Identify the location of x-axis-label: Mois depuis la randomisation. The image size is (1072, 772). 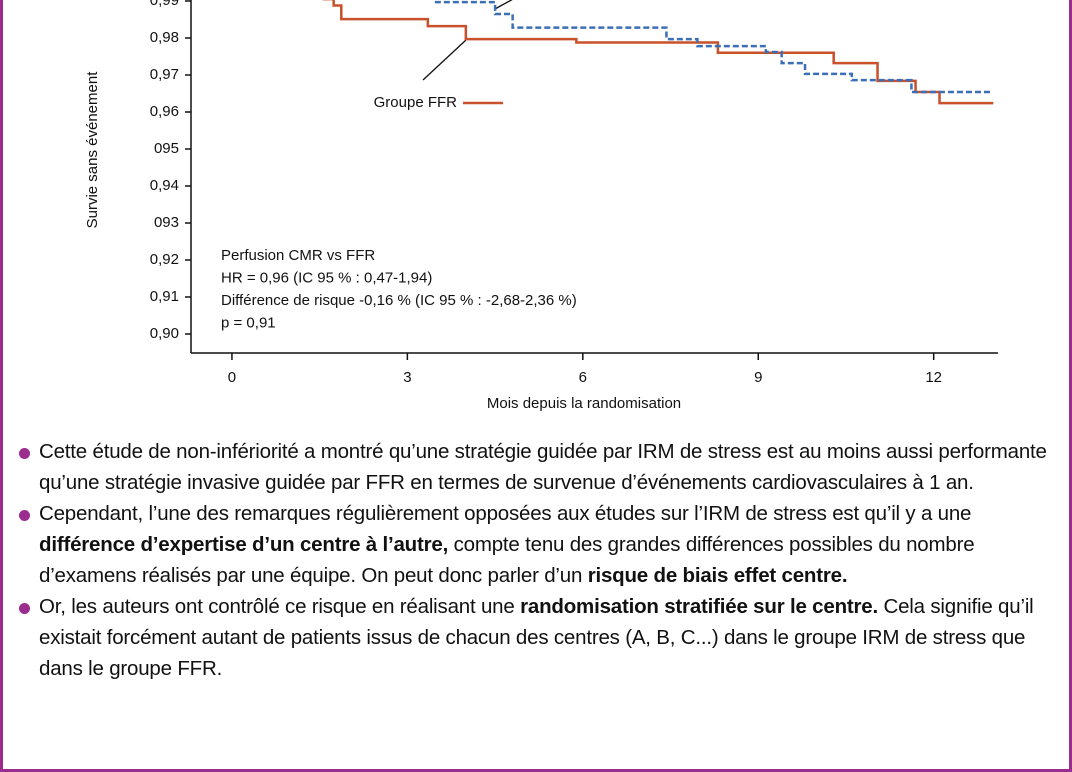
(584, 403).